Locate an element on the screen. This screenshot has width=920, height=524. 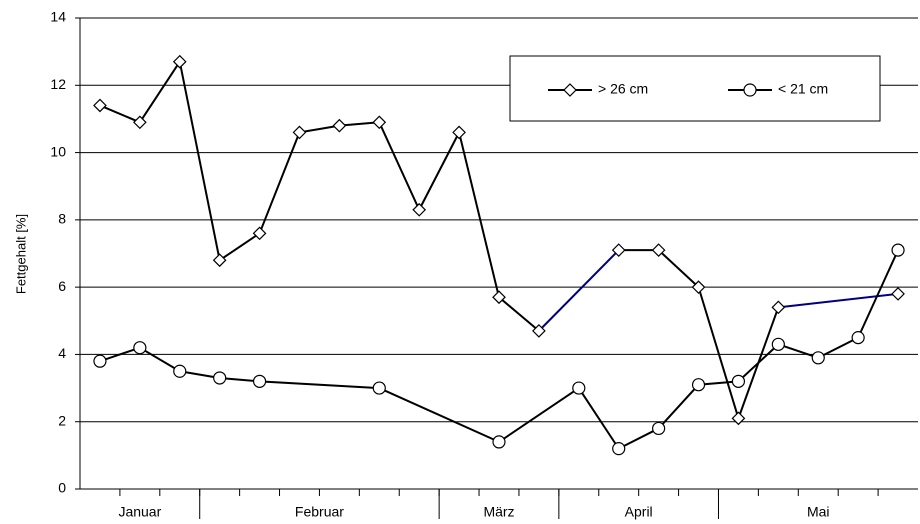
legend-label: < 21 cm is located at coordinates (803, 89).